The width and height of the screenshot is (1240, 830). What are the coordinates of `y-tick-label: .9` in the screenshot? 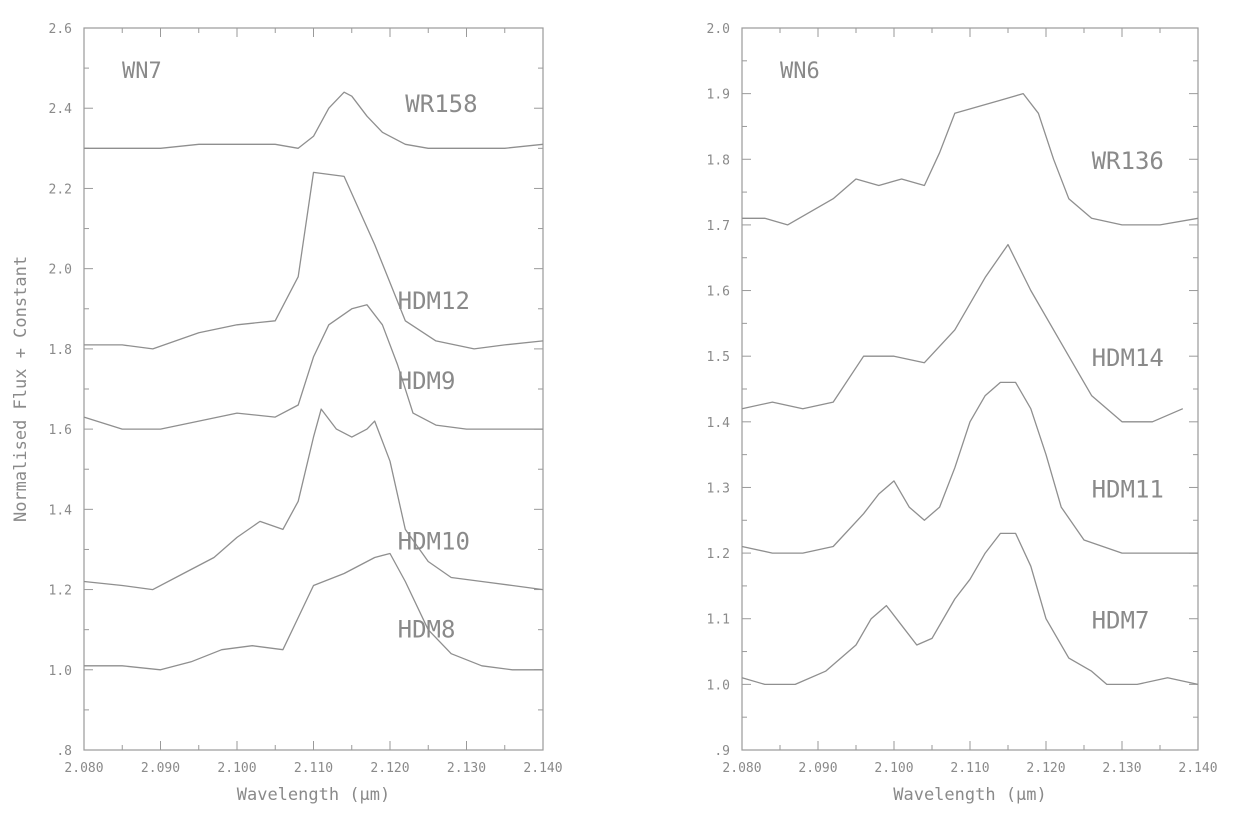 It's located at (722, 751).